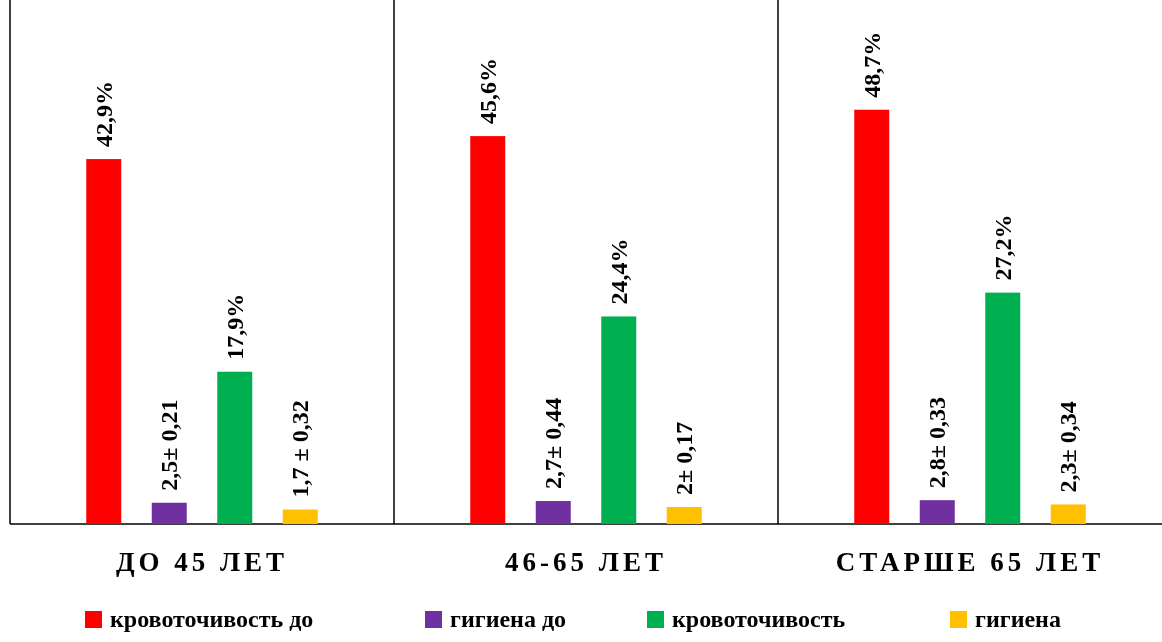 This screenshot has height=642, width=1162. I want to click on legend-label: гигиена, so click(1018, 619).